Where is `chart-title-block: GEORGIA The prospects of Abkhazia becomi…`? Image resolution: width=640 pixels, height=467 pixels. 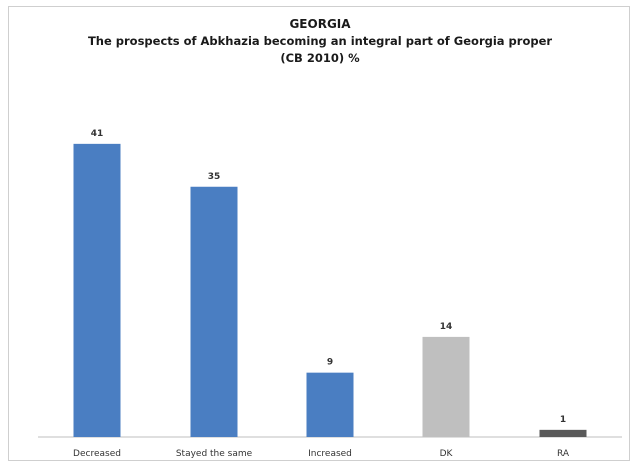
chart-title-block: GEORGIA The prospects of Abkhazia becomi… is located at coordinates (320, 41).